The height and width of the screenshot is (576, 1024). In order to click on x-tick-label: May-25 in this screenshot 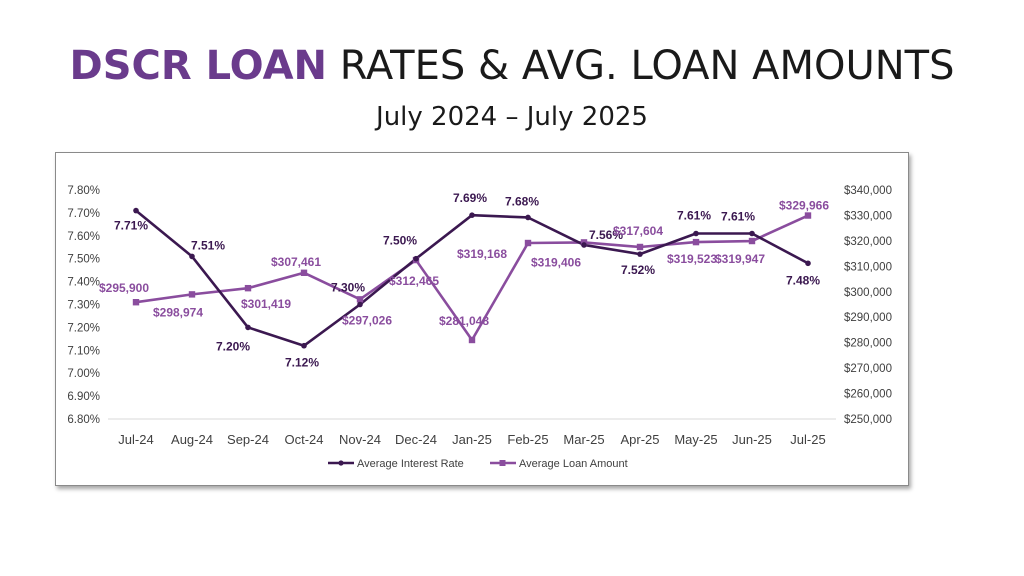, I will do `click(695, 439)`.